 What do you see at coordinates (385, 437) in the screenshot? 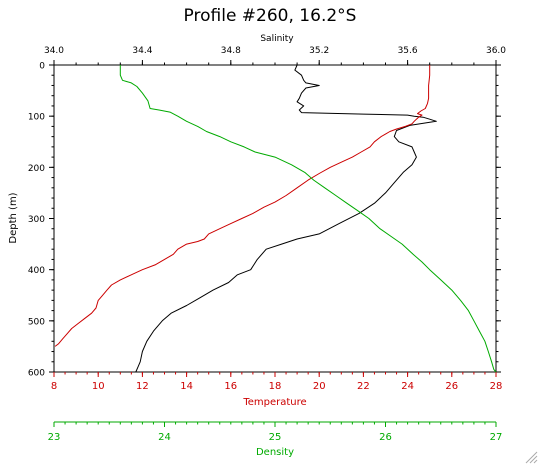
I see `density-tick-label: 26` at bounding box center [385, 437].